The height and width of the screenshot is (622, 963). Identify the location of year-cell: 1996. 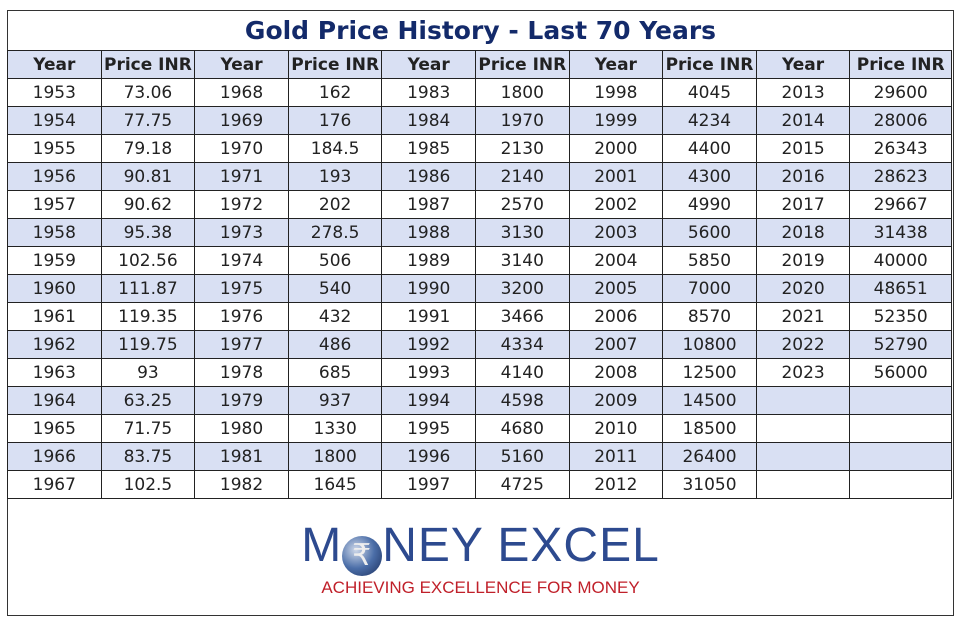
(428, 456).